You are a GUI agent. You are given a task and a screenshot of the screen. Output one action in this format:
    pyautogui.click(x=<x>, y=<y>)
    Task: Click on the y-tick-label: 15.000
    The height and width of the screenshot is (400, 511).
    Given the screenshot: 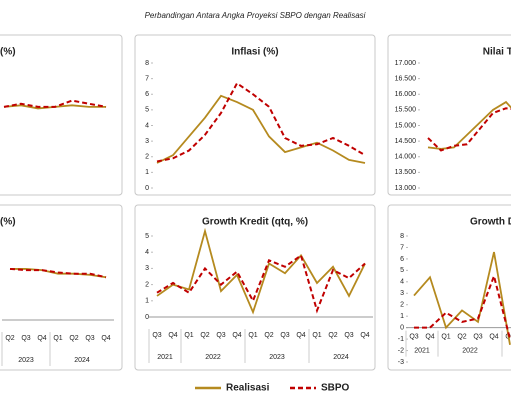 What is the action you would take?
    pyautogui.click(x=406, y=125)
    